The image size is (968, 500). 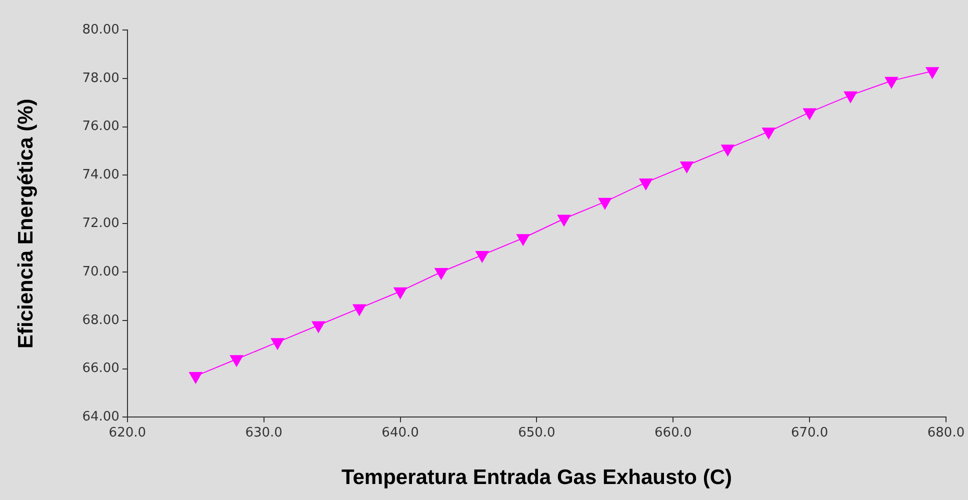 I want to click on y-axis-title: Eficiencia Energética (%), so click(x=26, y=223).